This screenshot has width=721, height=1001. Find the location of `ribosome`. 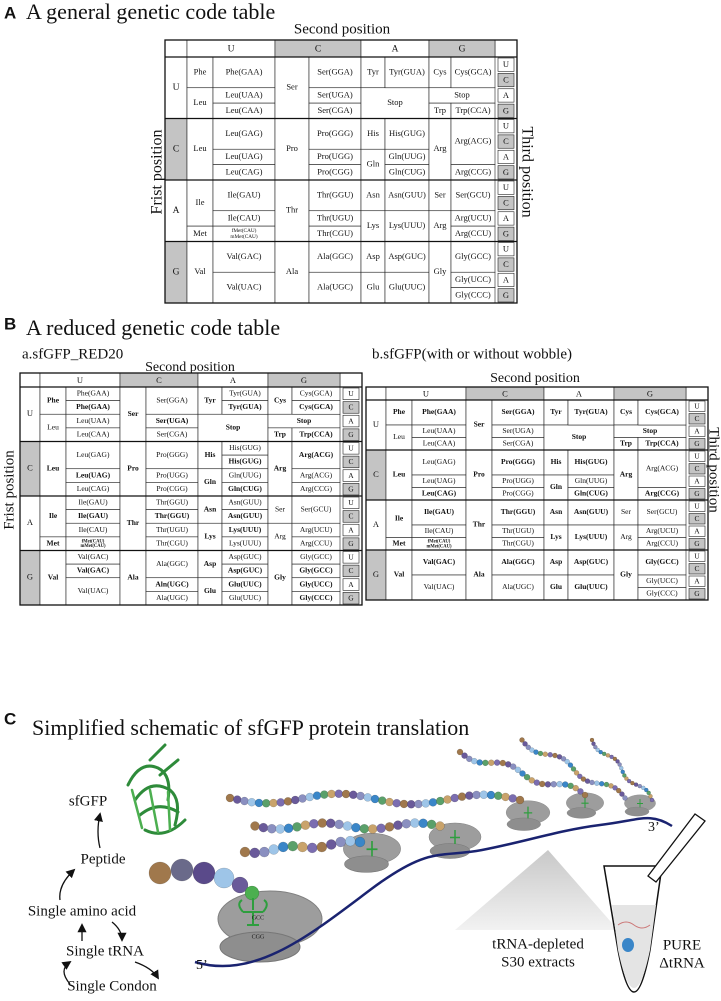

ribosome is located at coordinates (640, 805).